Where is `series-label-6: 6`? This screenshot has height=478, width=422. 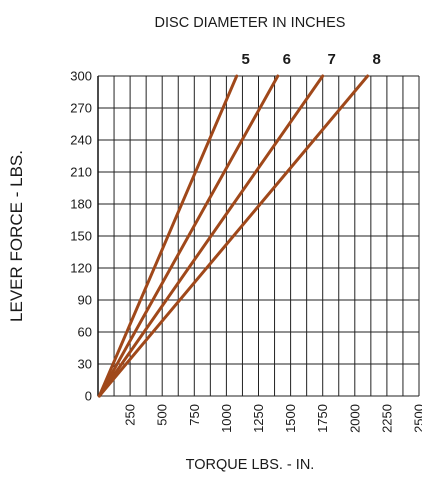
series-label-6: 6 is located at coordinates (287, 59).